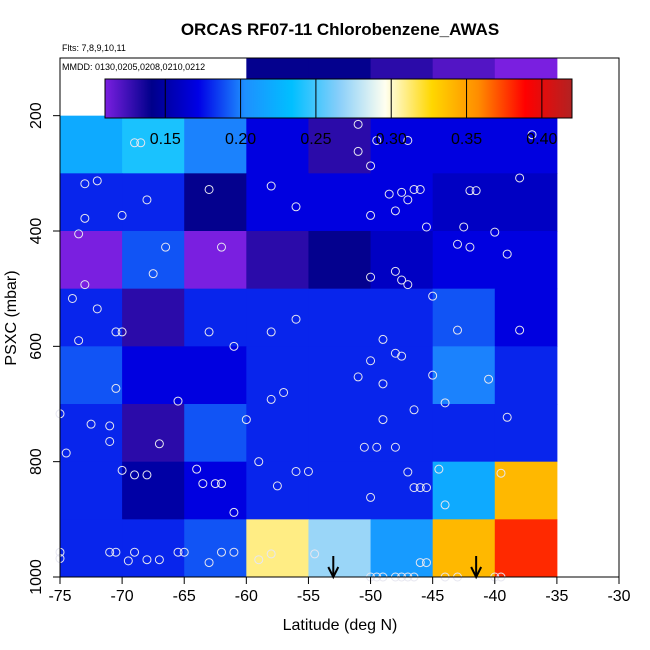 The height and width of the screenshot is (650, 650). I want to click on y-tick-label: 1000, so click(36, 577).